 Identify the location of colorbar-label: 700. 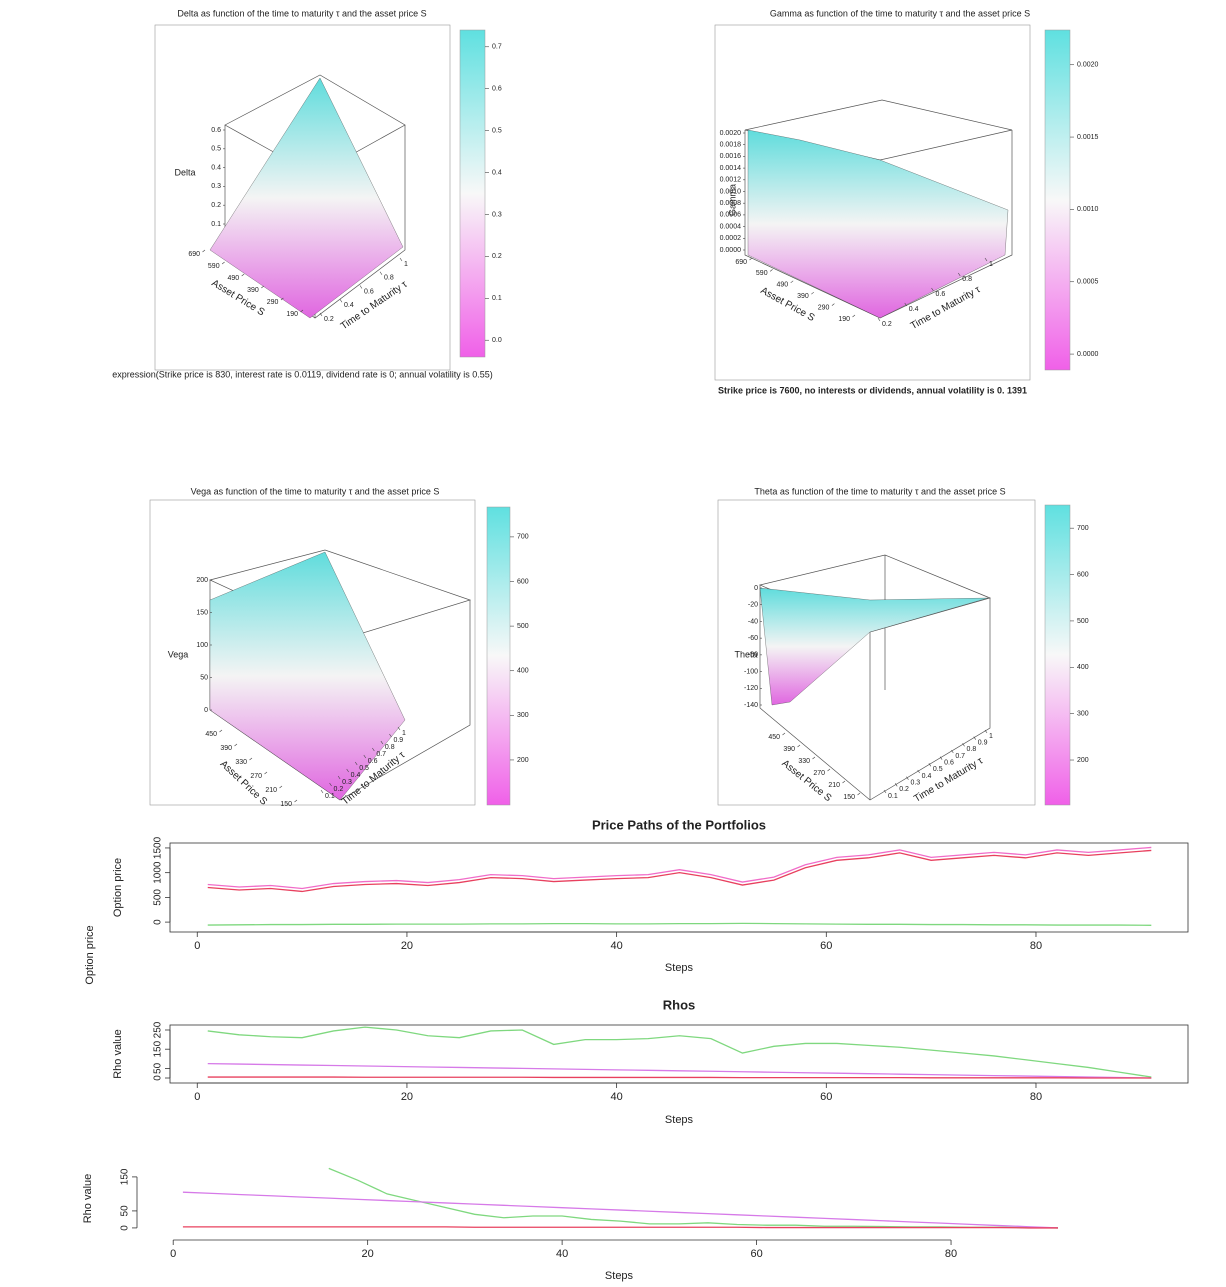
(523, 537).